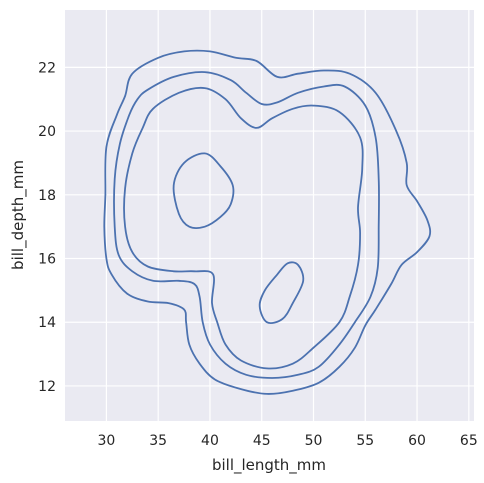 The width and height of the screenshot is (484, 483). What do you see at coordinates (47, 260) in the screenshot?
I see `y-tick-label: 16` at bounding box center [47, 260].